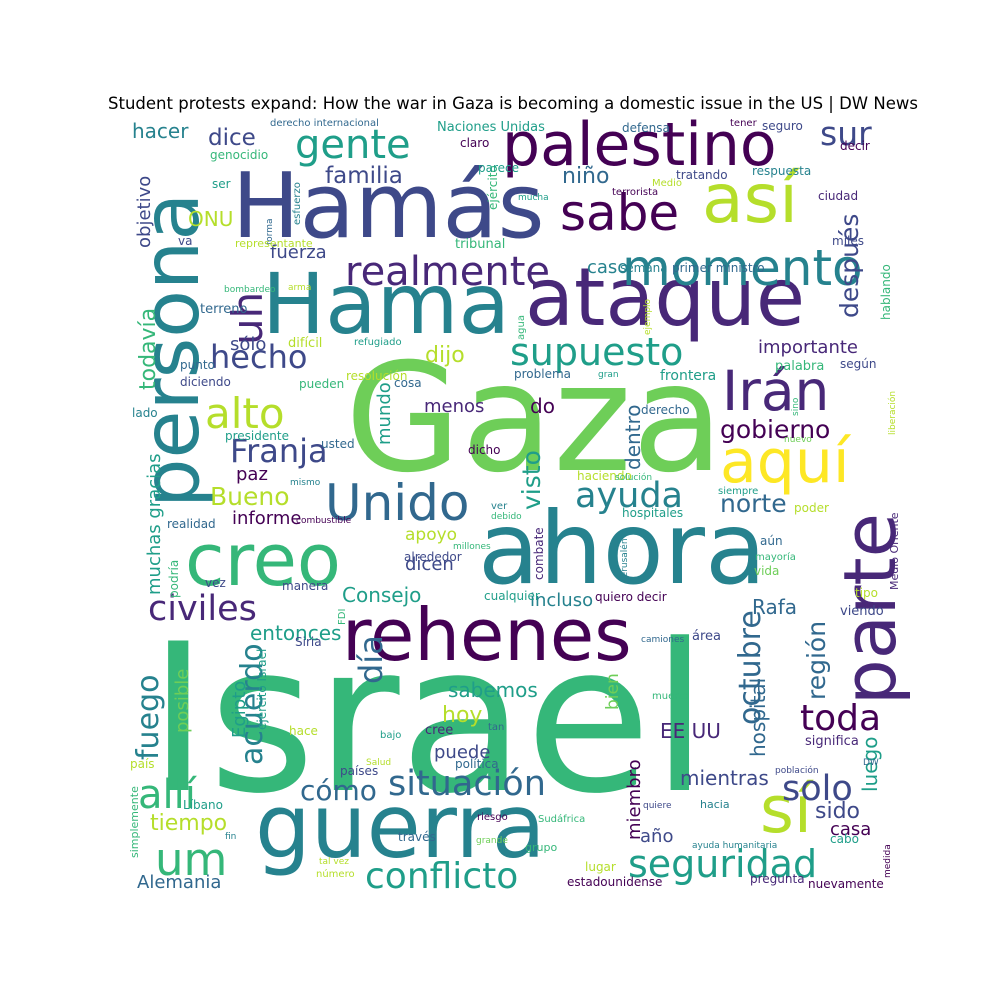 The image size is (1000, 1000). Describe the element at coordinates (248, 344) in the screenshot. I see `cloud-word: sólo` at that location.